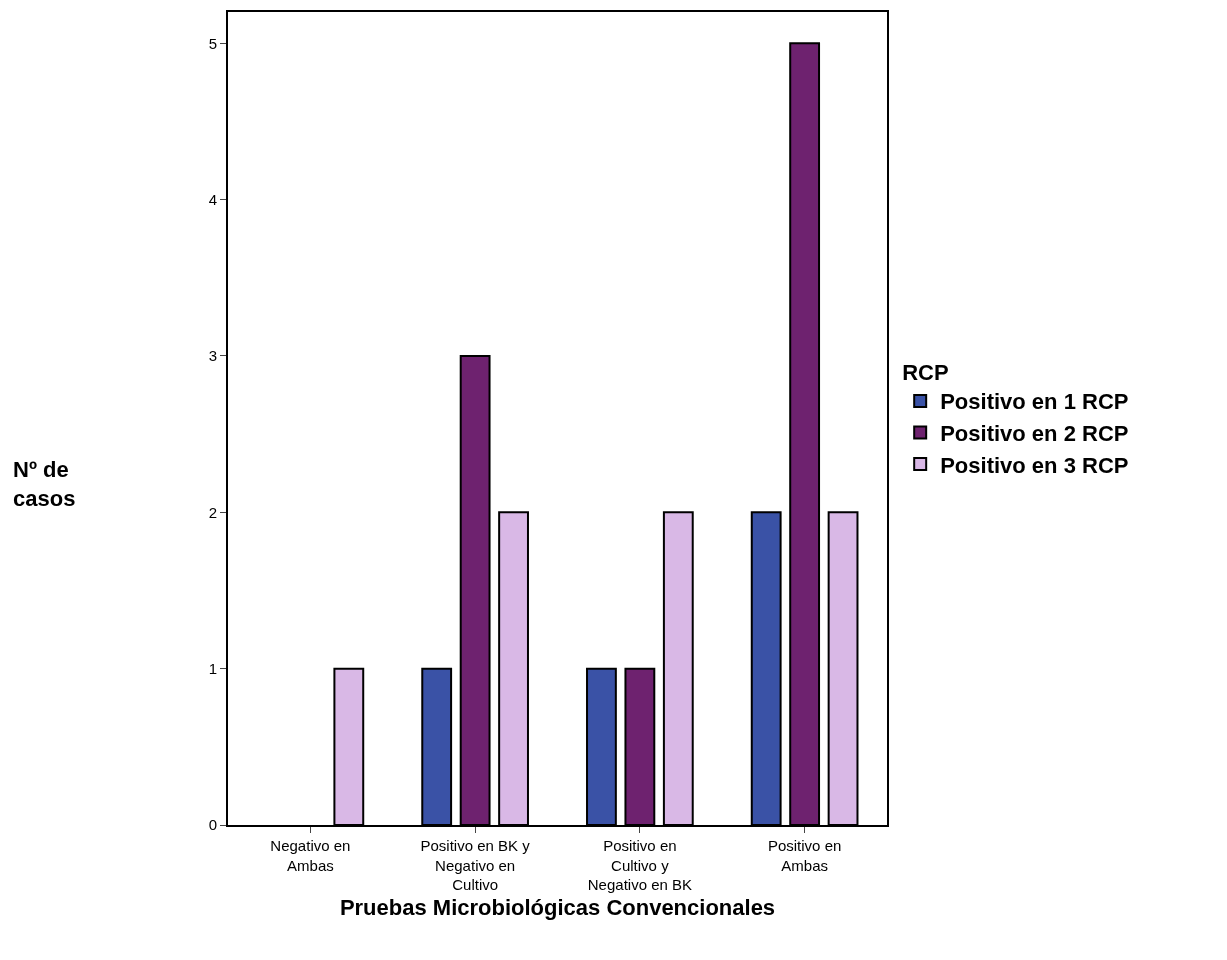 Image resolution: width=1227 pixels, height=960 pixels. Describe the element at coordinates (310, 855) in the screenshot. I see `x-tick-label: Negativo en Ambas` at that location.